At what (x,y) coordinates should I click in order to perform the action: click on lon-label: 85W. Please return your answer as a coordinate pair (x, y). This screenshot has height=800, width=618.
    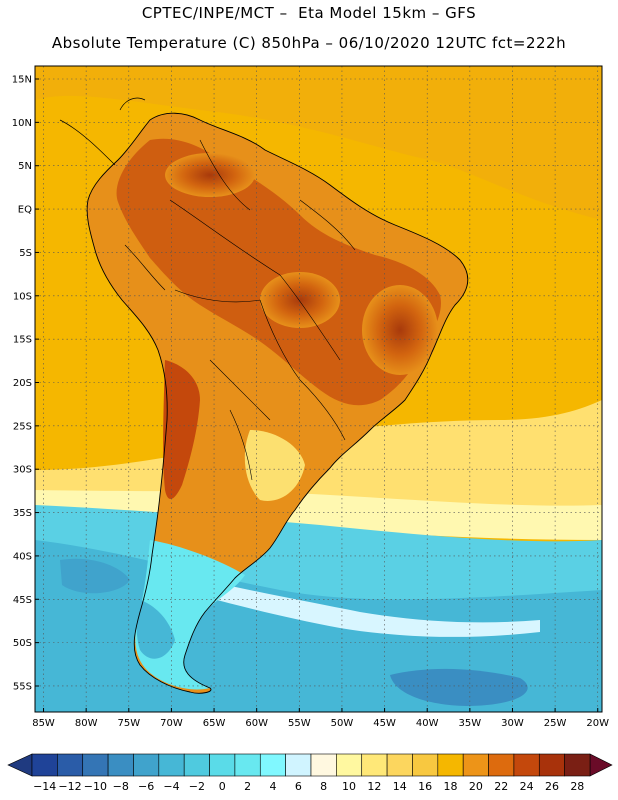
    Looking at the image, I should click on (43, 723).